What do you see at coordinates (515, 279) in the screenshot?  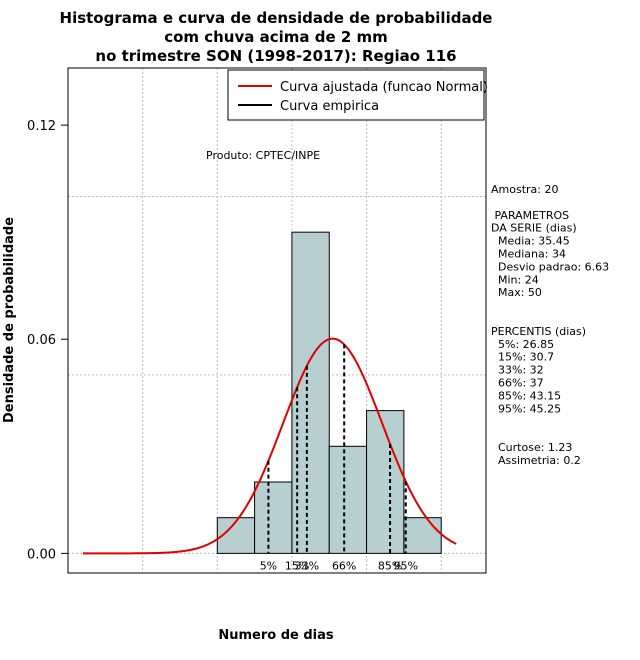 I see `stat-line: Min: 24` at bounding box center [515, 279].